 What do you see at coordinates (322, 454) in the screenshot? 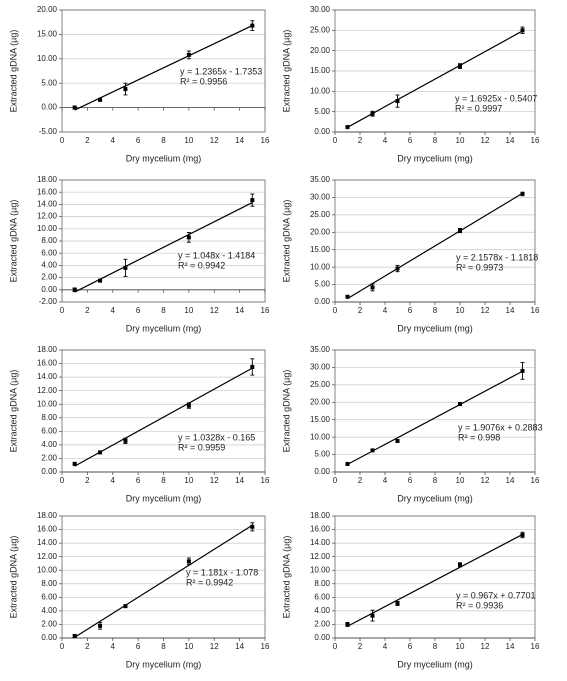
I see `y-tick-label: 5.00` at bounding box center [322, 454].